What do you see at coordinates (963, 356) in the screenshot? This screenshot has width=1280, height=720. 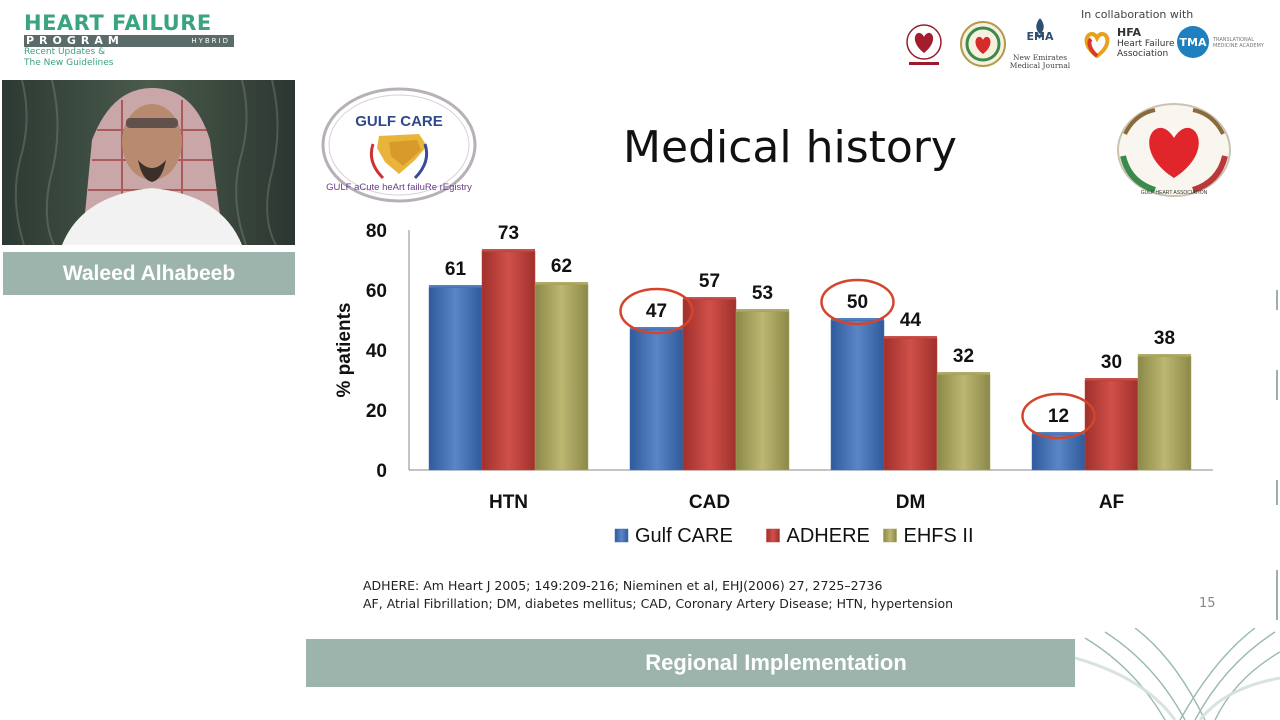 I see `data-label: 32` at bounding box center [963, 356].